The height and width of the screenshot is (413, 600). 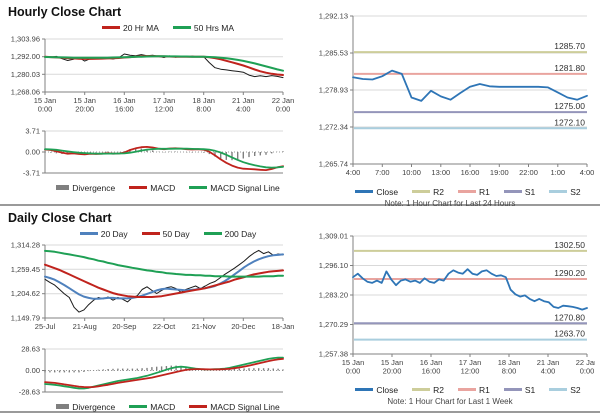 What do you see at coordinates (569, 334) in the screenshot?
I see `svg-text: 1263.70` at bounding box center [569, 334].